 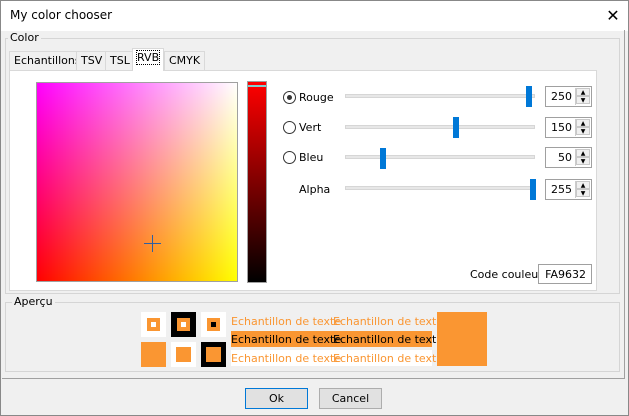 I want to click on bleu-spinner: 50 ▲ ▼, so click(x=568, y=157).